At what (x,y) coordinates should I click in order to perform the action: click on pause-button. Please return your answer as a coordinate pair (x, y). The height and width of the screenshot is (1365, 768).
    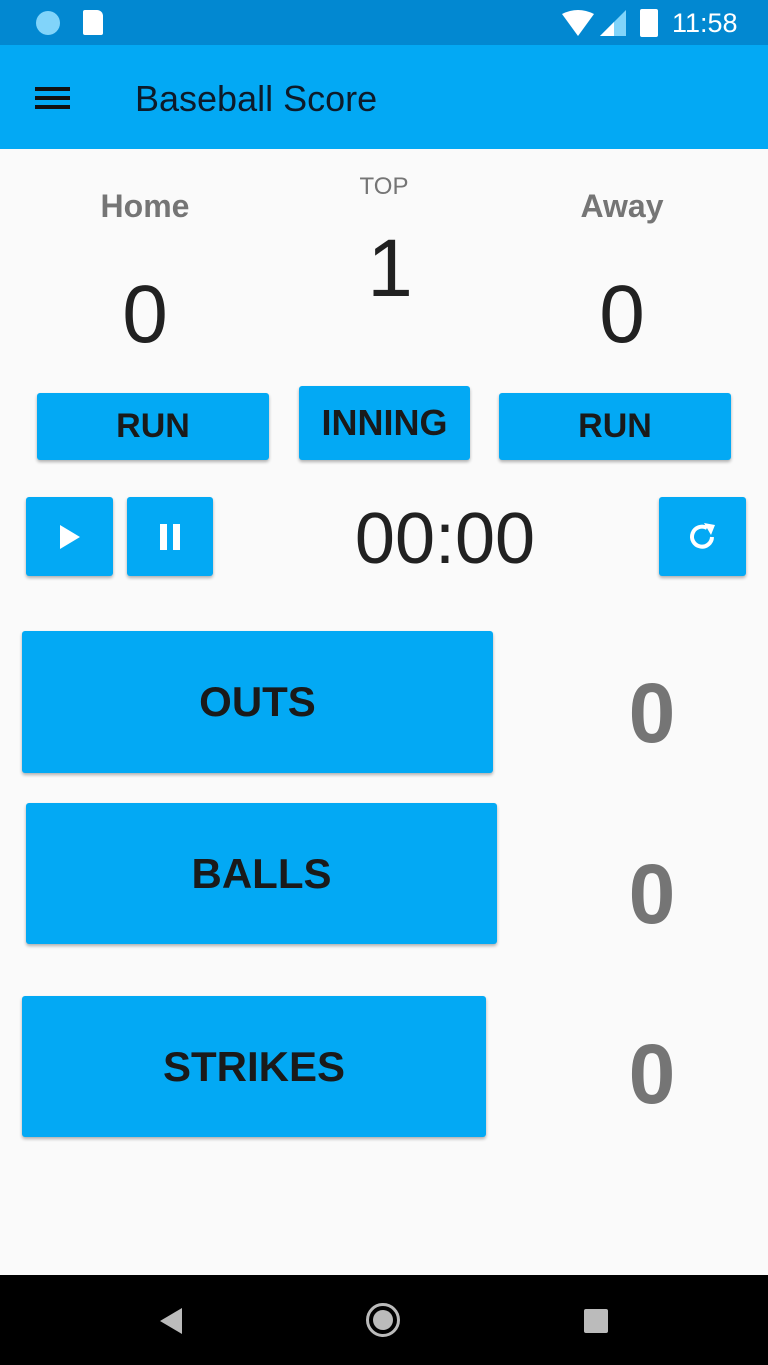
    Looking at the image, I should click on (170, 536).